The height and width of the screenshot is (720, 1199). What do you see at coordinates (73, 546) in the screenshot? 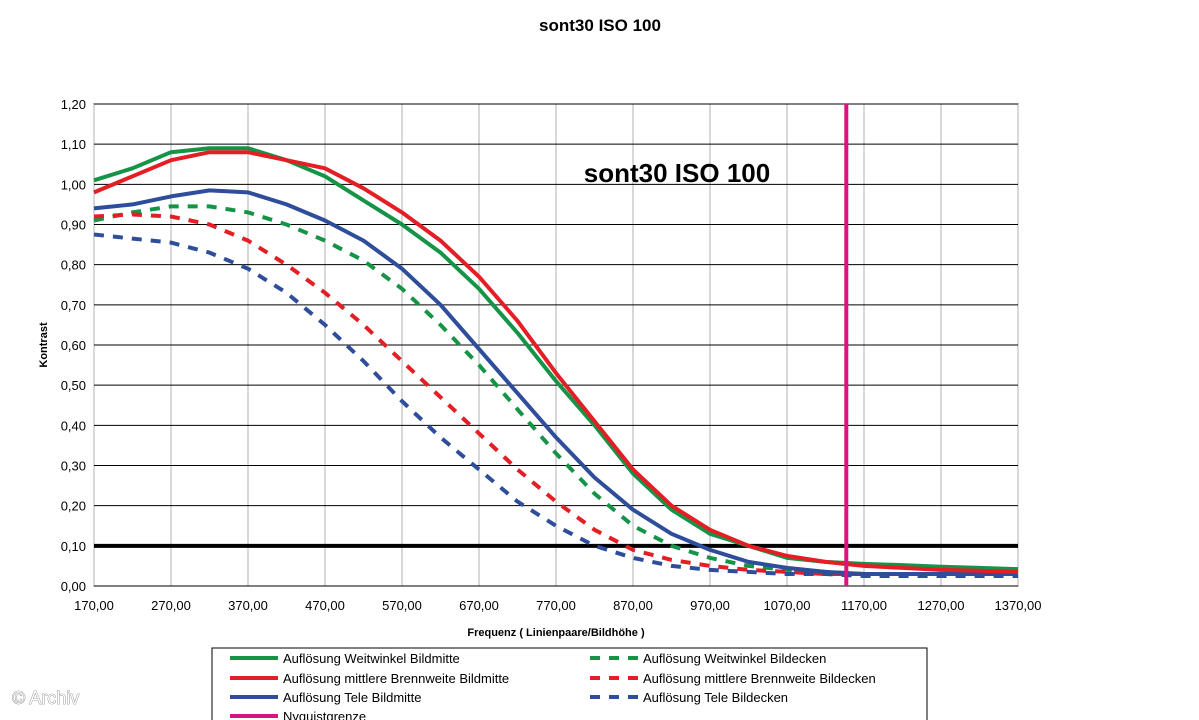
I see `y-tick-label: 0,10` at bounding box center [73, 546].